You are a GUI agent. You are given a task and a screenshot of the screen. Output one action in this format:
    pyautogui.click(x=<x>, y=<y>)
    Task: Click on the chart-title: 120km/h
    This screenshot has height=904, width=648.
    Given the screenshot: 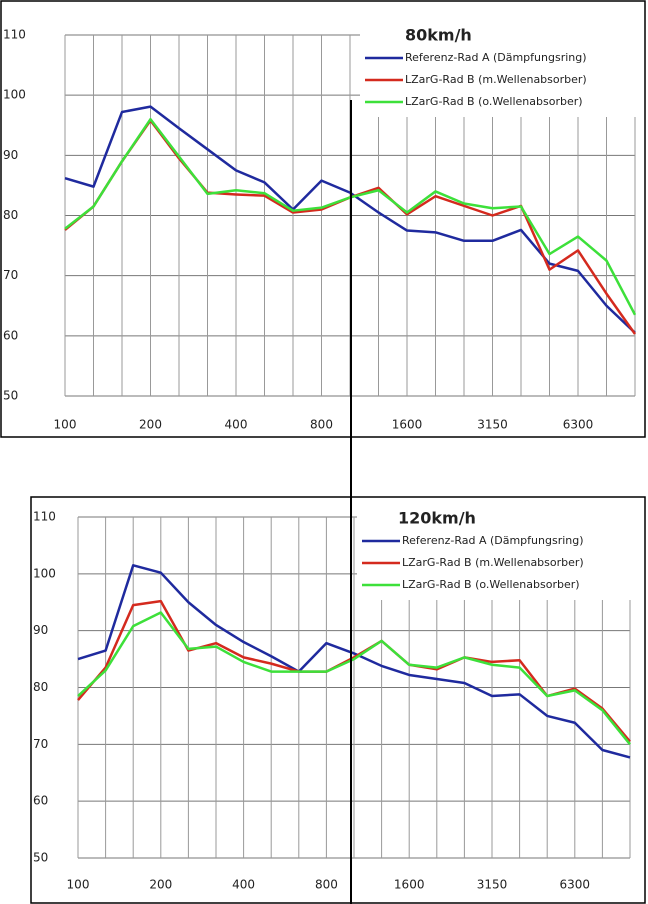 What is the action you would take?
    pyautogui.click(x=437, y=518)
    